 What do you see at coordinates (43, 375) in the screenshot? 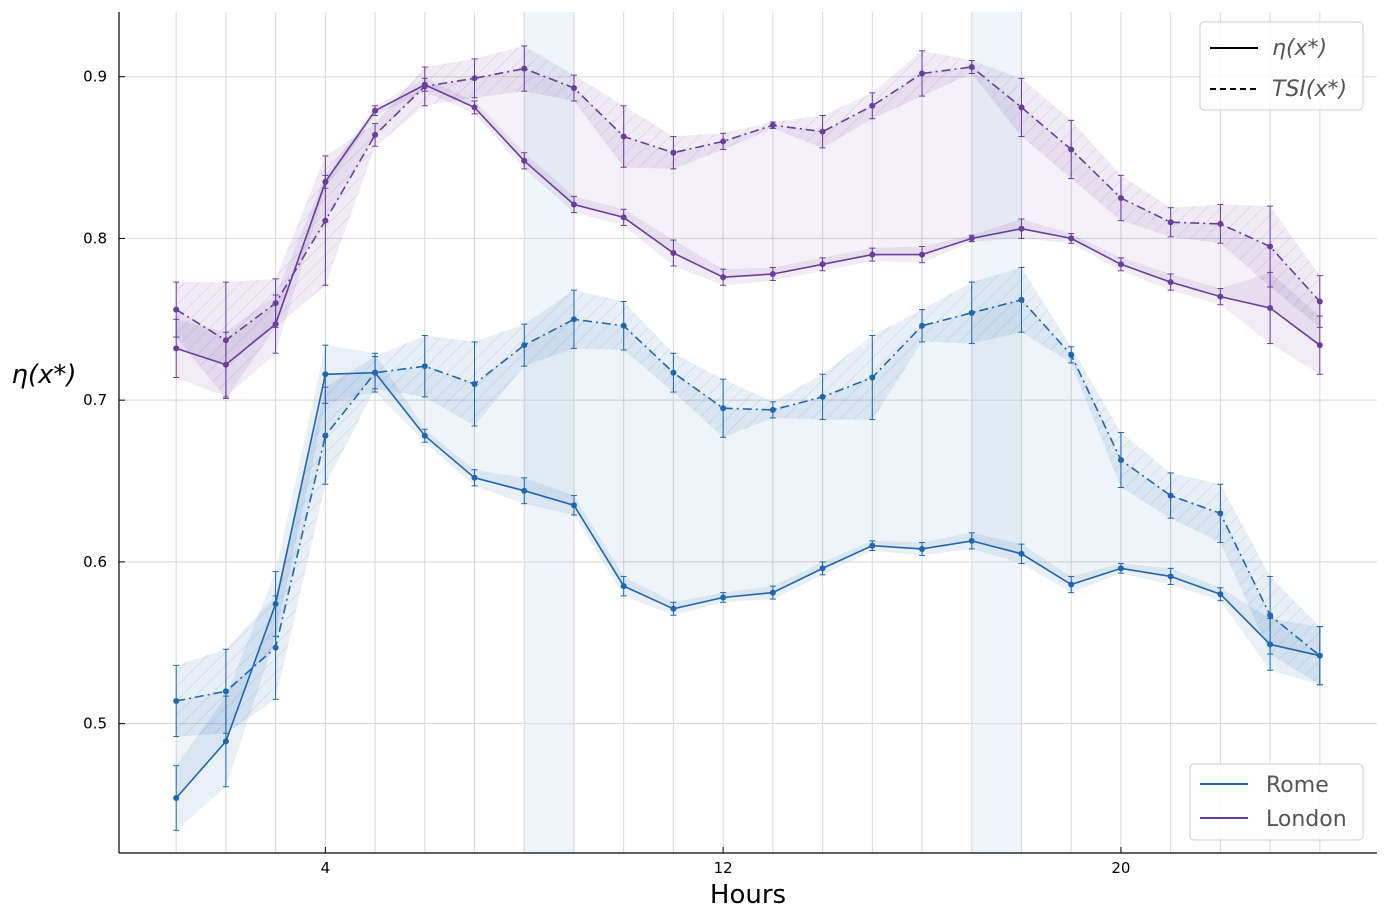
I see `y-axis-title: η(x*)` at bounding box center [43, 375].